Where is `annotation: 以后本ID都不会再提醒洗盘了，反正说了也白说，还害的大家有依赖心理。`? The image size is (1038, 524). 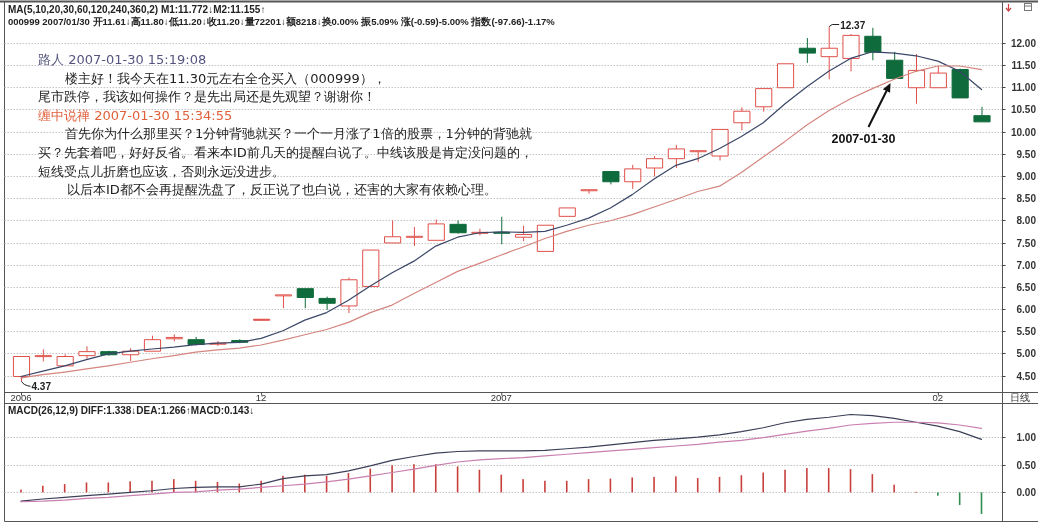
annotation: 以后本ID都不会再提醒洗盘了，反正说了也白说，还害的大家有依赖心理。 is located at coordinates (282, 190).